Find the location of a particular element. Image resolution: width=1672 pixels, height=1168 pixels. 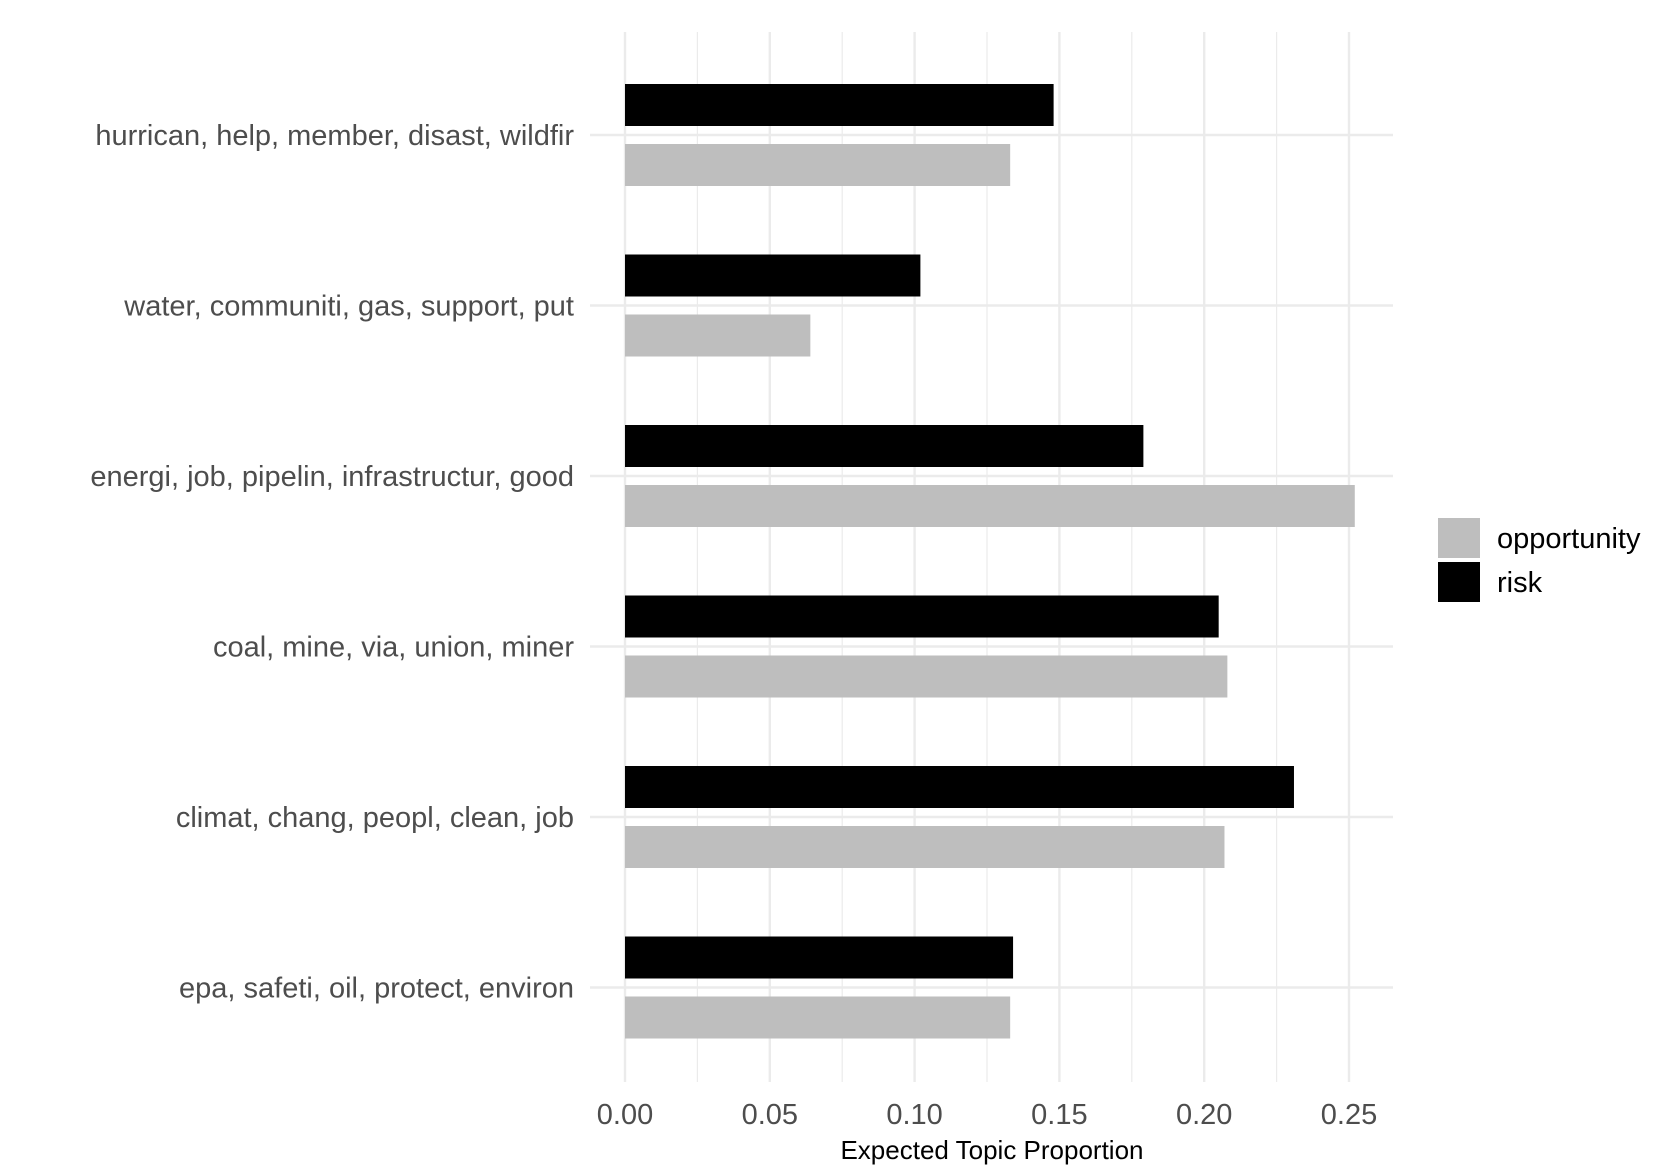

y-tick-label: hurrican, help, member, disast, wildfir is located at coordinates (334, 136).